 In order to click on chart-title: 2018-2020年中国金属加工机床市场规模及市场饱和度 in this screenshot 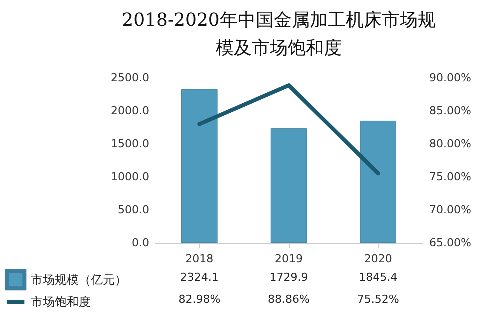, I will do `click(279, 34)`.